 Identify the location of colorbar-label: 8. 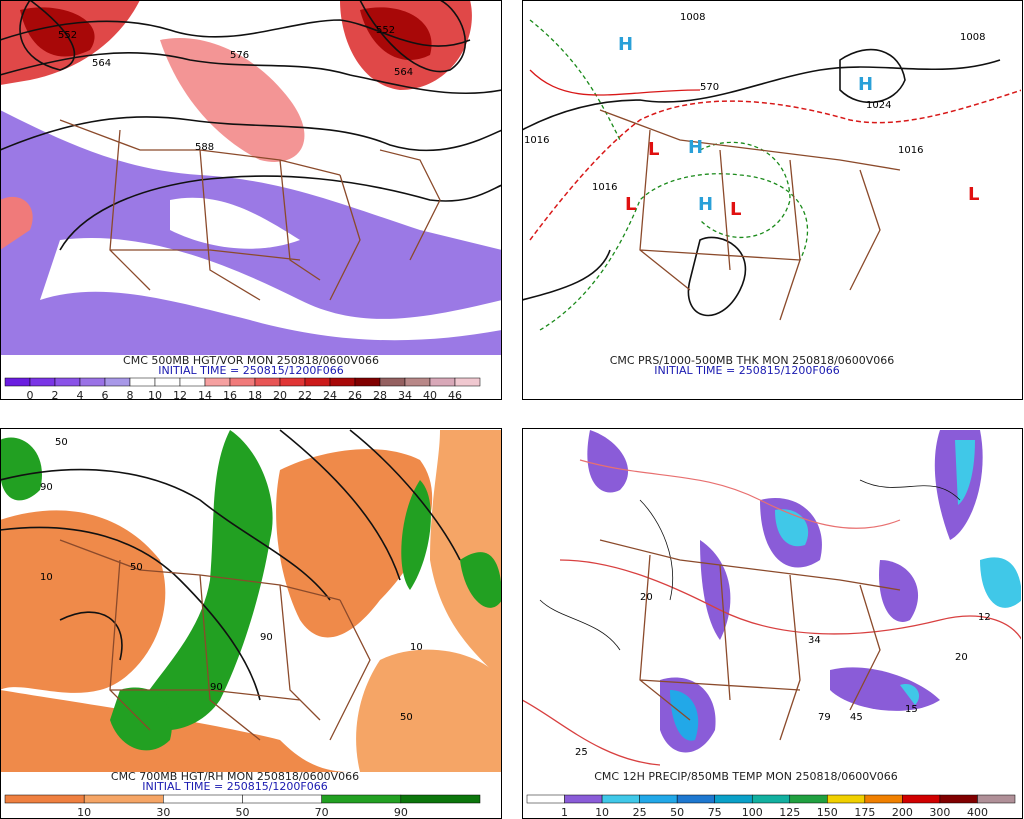
(130, 395).